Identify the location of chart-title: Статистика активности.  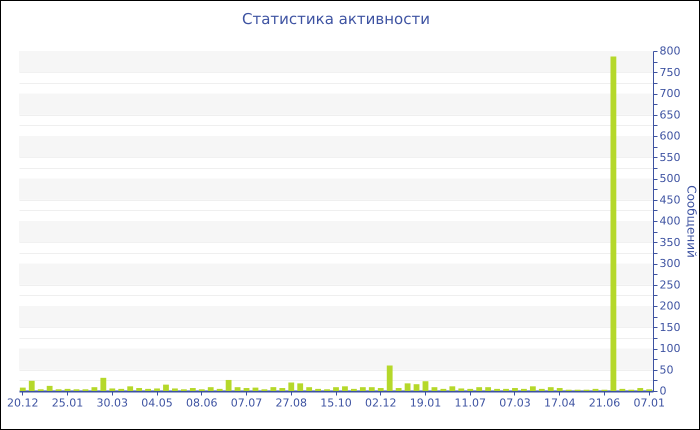
(336, 19).